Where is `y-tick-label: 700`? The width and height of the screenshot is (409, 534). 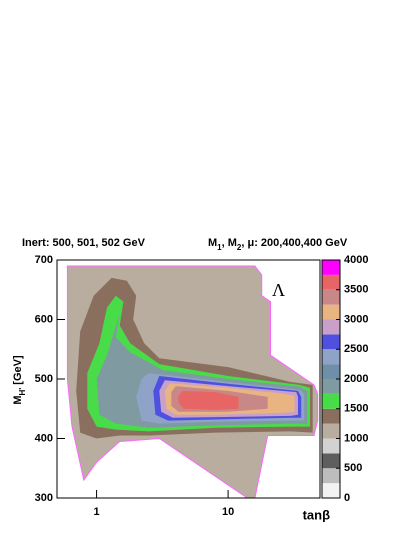 y-tick-label: 700 is located at coordinates (44, 260).